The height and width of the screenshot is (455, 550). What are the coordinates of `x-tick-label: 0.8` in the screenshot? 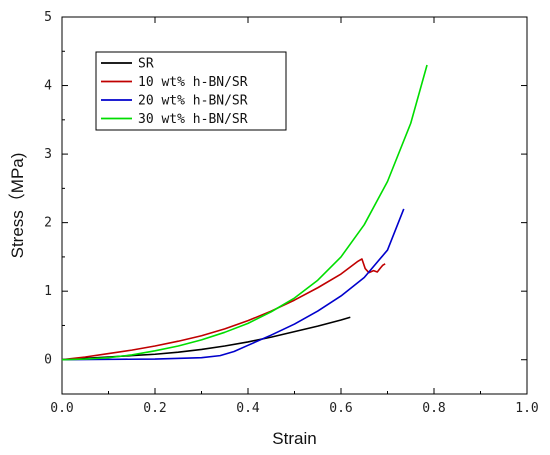 It's located at (433, 408).